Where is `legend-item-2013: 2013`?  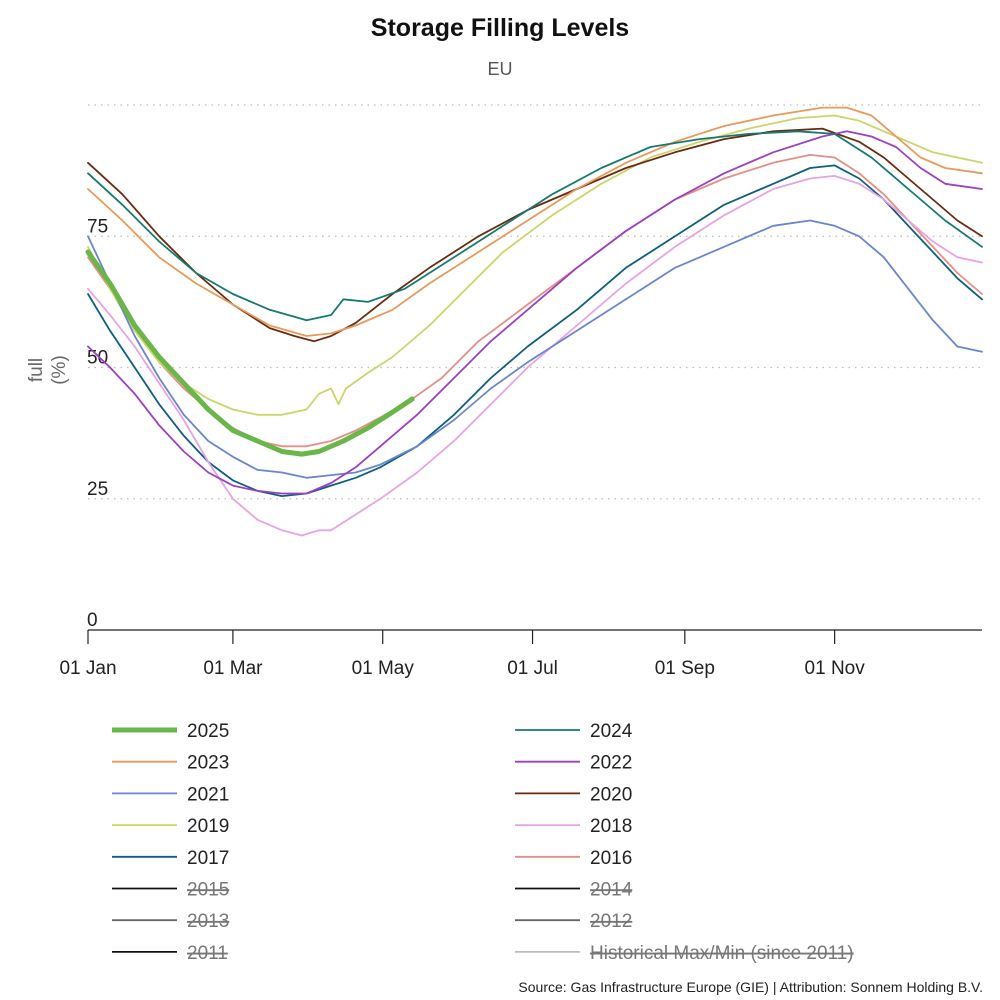 legend-item-2013: 2013 is located at coordinates (170, 921).